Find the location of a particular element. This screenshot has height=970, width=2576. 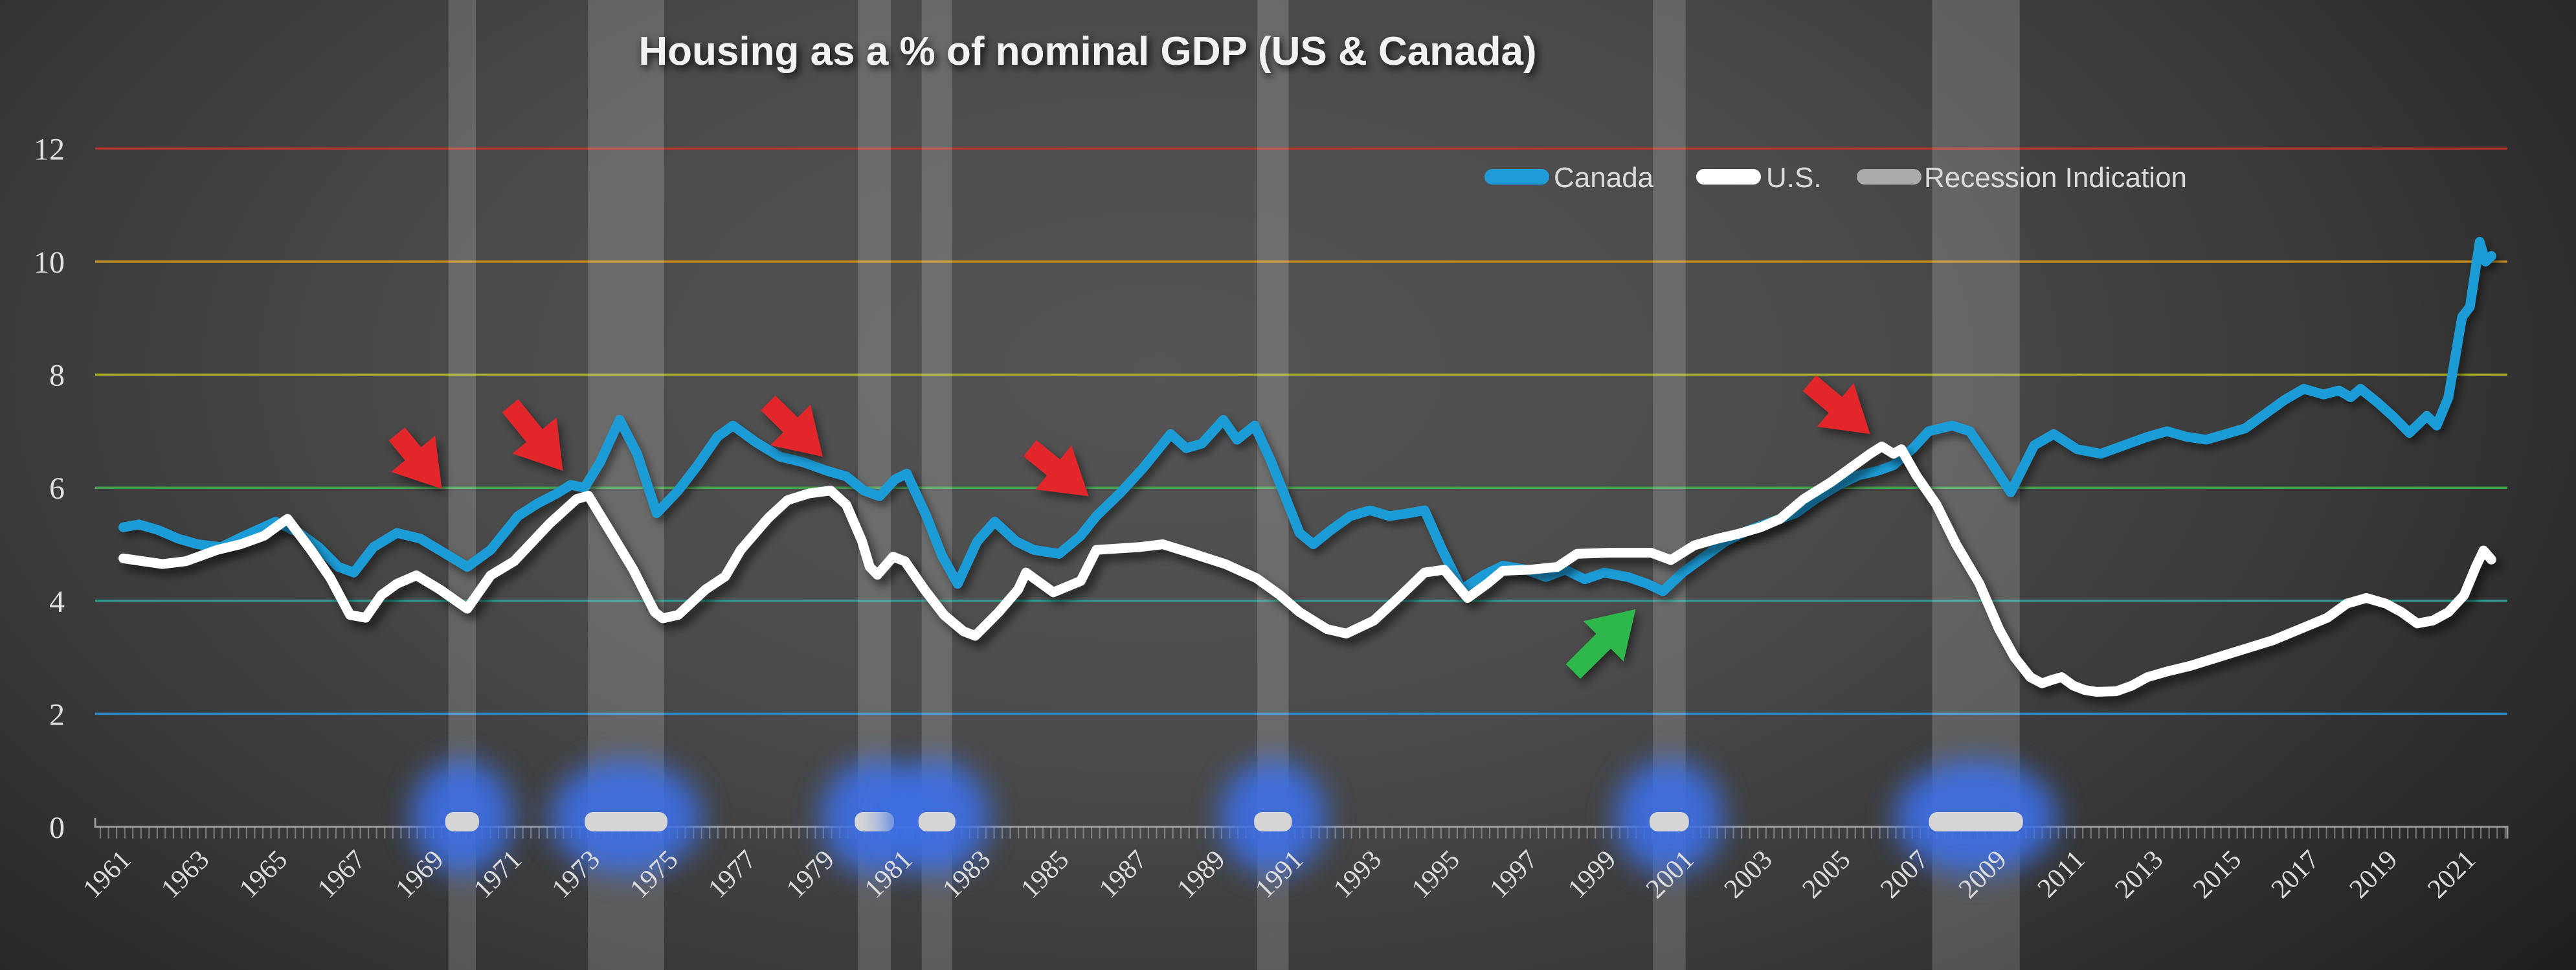

x-tick-label: 2019 is located at coordinates (2374, 875).